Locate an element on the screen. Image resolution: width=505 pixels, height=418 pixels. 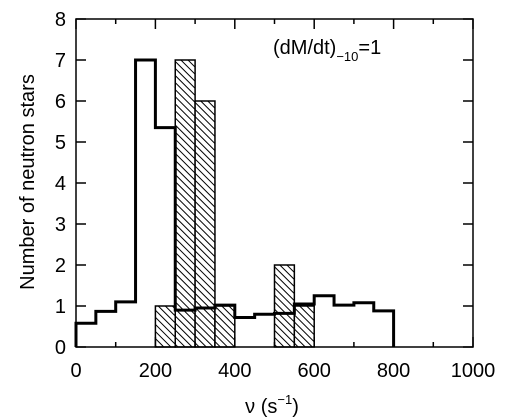
annotation-main: (dM/dt) is located at coordinates (304, 48).